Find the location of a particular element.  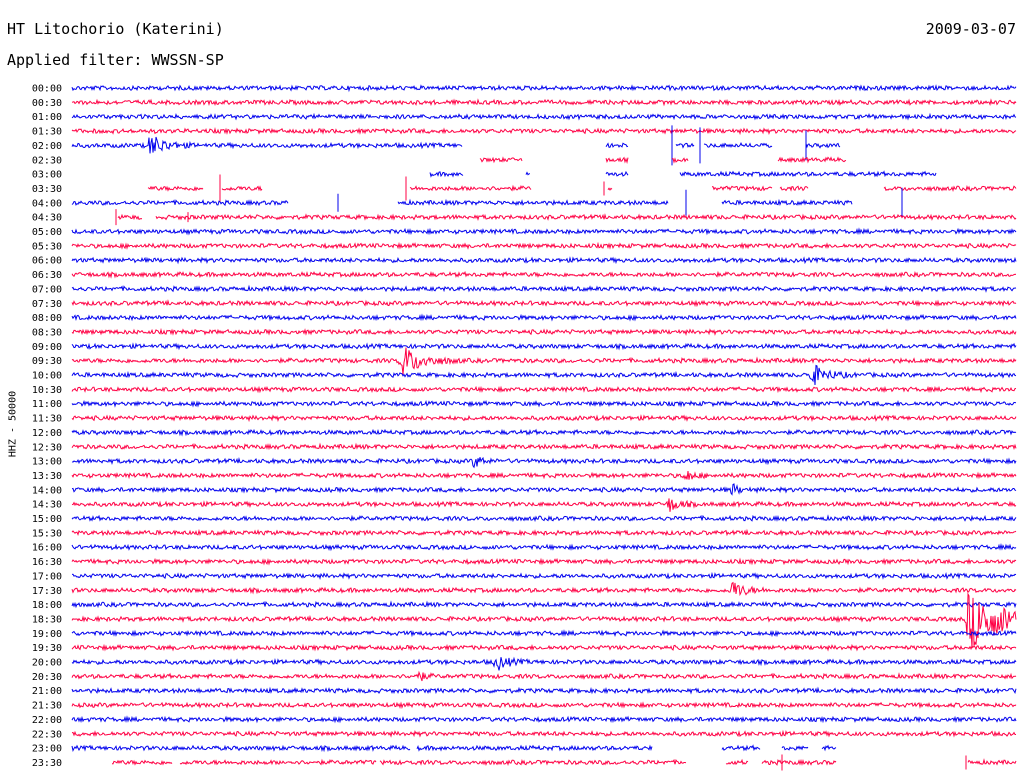

row-time-label: 16:30 is located at coordinates (47, 562).